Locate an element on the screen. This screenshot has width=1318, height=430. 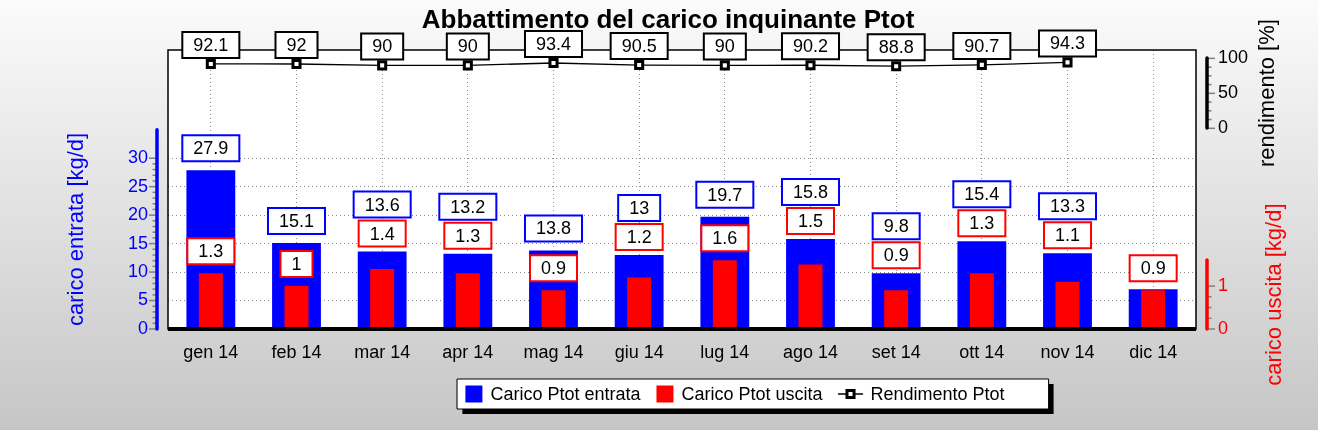
y-tick-label: 20 is located at coordinates (137, 214).